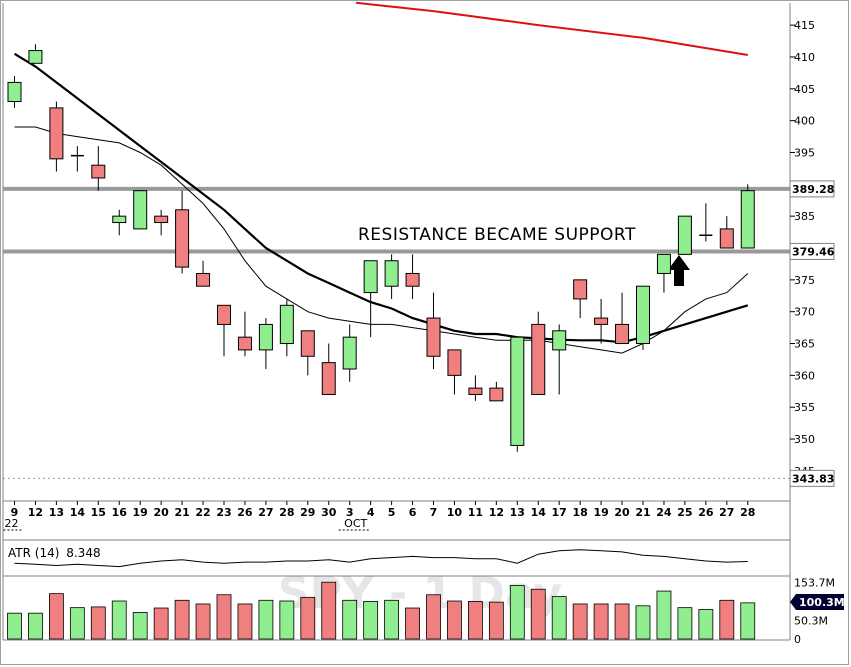 The height and width of the screenshot is (667, 851). I want to click on x-tick-label-26: 17, so click(559, 512).